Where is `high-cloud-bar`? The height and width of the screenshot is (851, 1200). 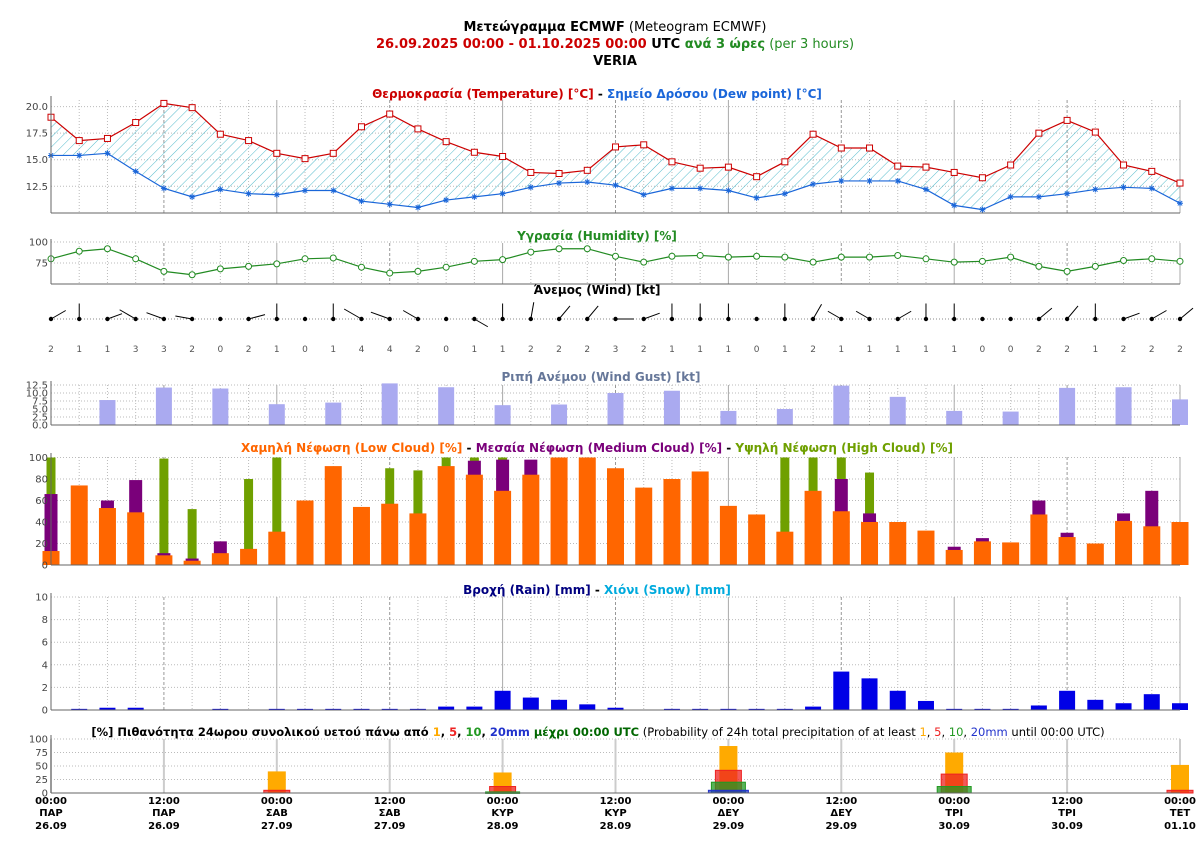
high-cloud-bar is located at coordinates (164, 511).